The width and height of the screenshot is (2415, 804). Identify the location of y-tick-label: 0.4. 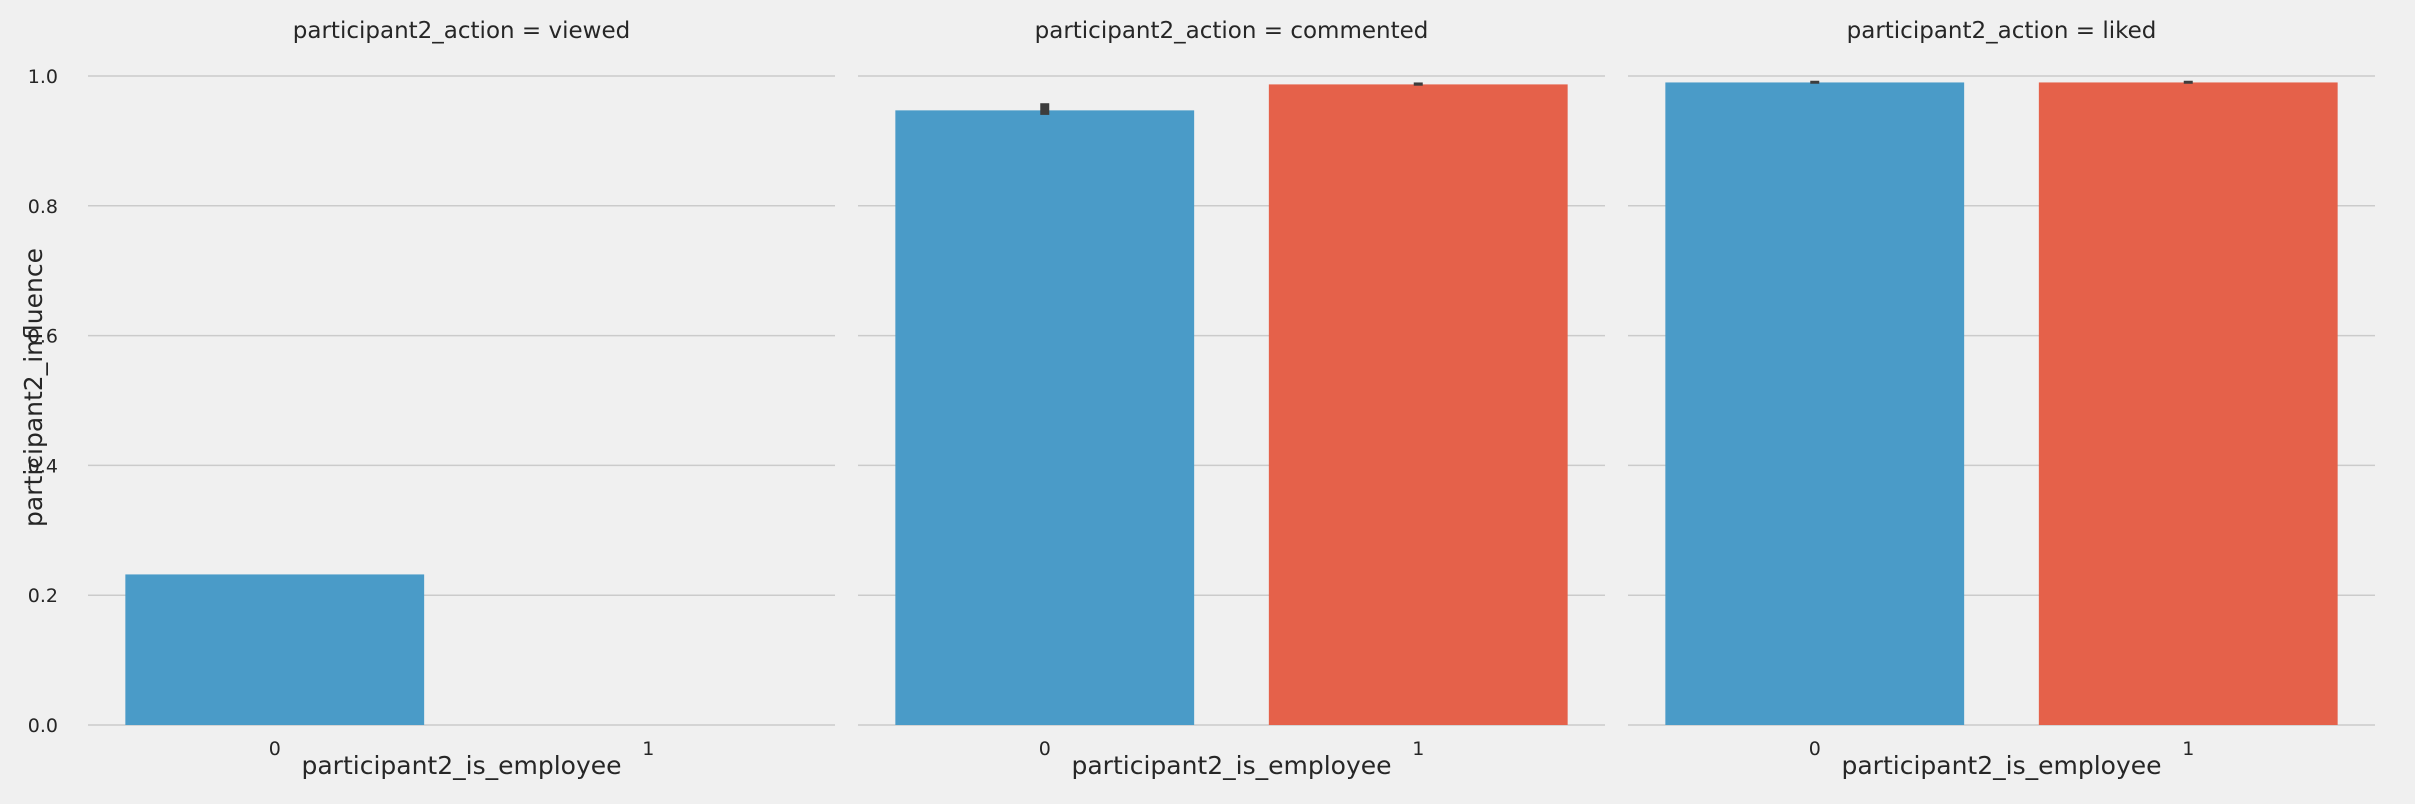
(43, 466).